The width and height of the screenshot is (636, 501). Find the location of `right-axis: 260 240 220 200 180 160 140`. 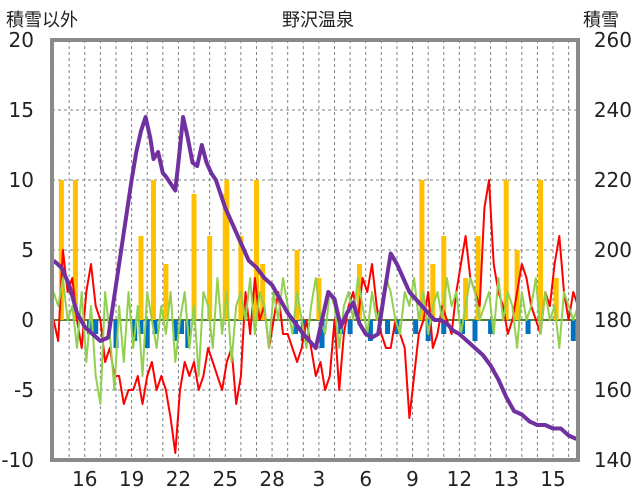

right-axis: 260 240 220 200 180 160 140 is located at coordinates (613, 250).